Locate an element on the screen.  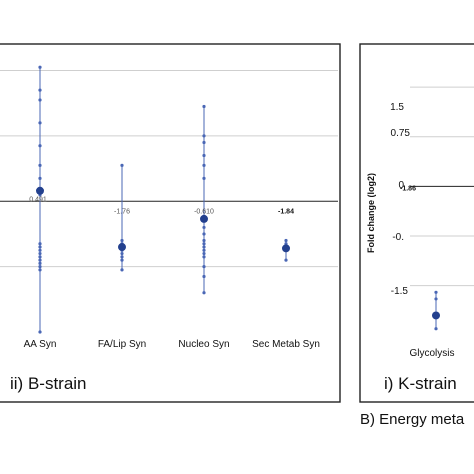
data-label: -0.610 is located at coordinates (204, 211).